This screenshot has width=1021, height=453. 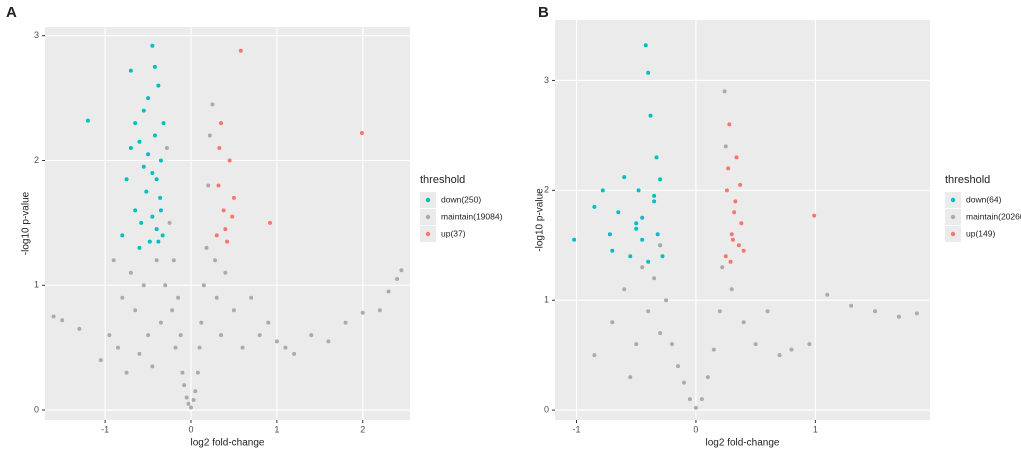 I want to click on y-tick-label: 1, so click(x=546, y=300).